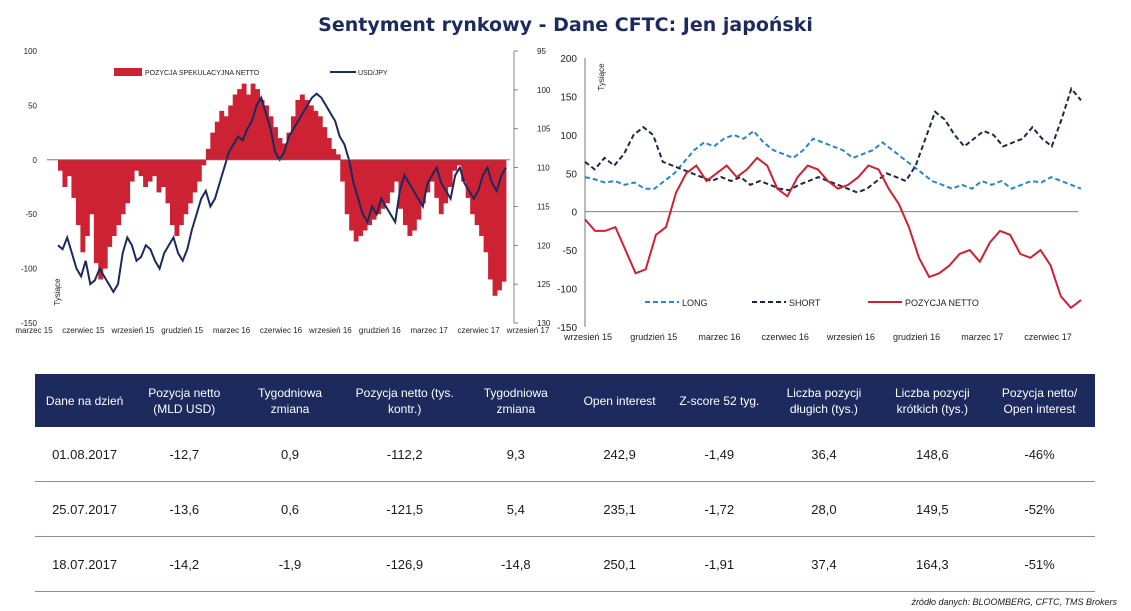  Describe the element at coordinates (572, 174) in the screenshot. I see `y-tick-label: 50` at that location.